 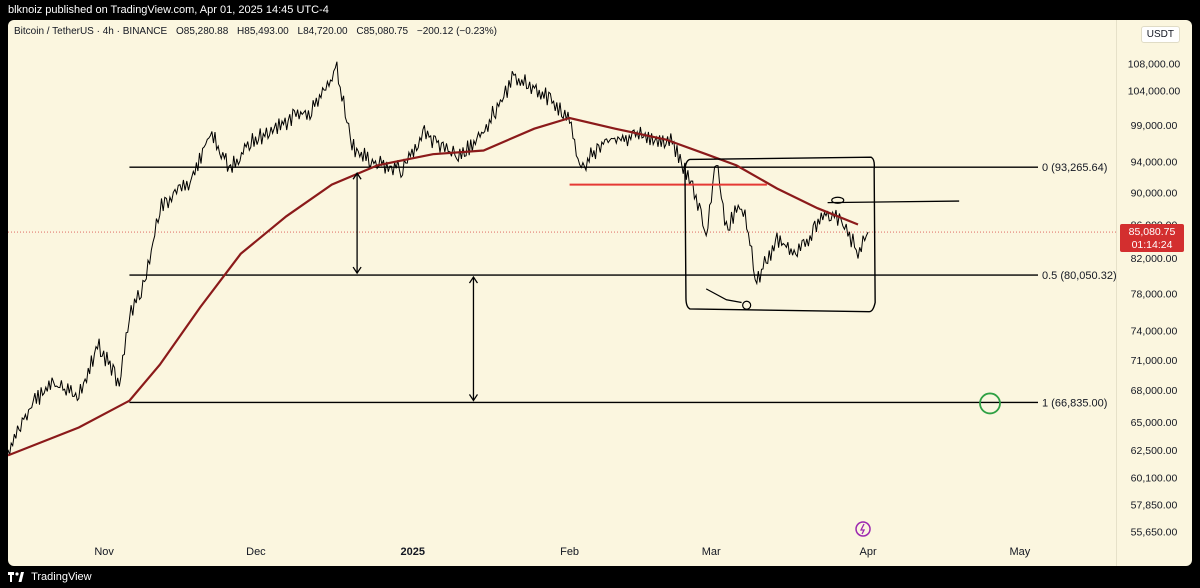 I want to click on x-tick-label: Nov, so click(x=104, y=552).